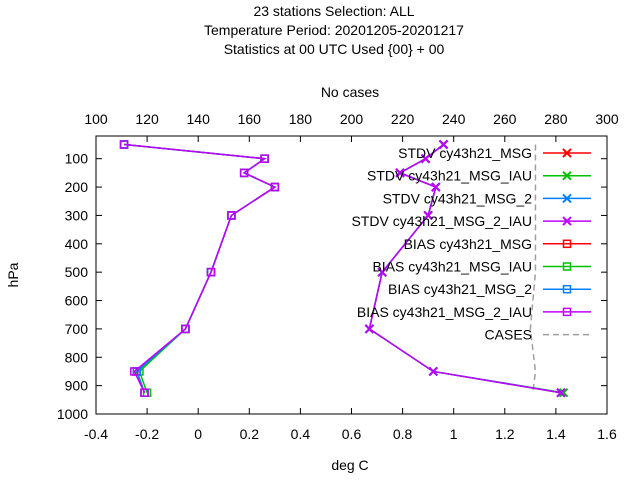  Describe the element at coordinates (13, 274) in the screenshot. I see `y-axis-label: hPa` at that location.